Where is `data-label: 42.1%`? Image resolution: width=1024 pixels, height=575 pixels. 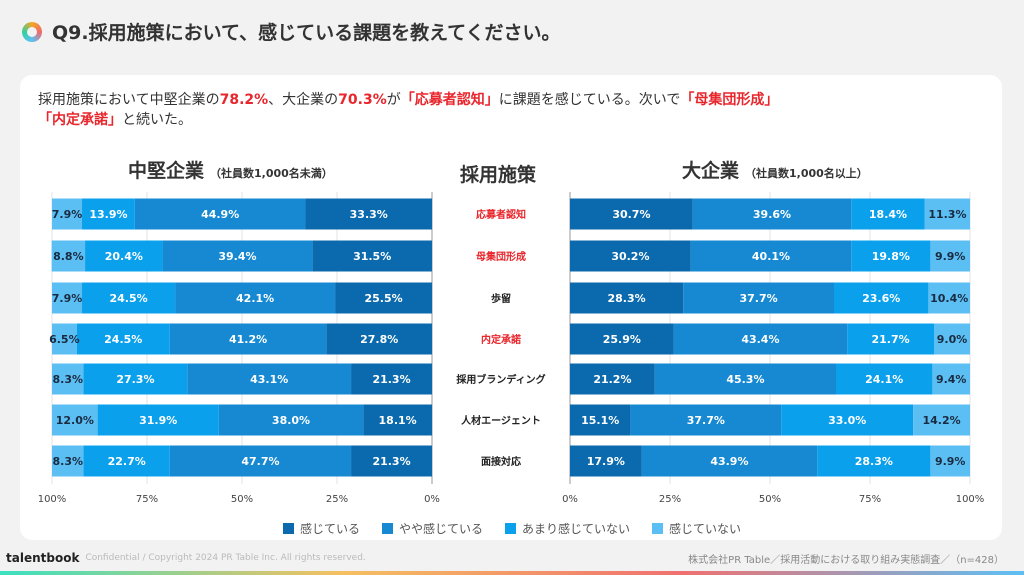
data-label: 42.1% is located at coordinates (255, 298).